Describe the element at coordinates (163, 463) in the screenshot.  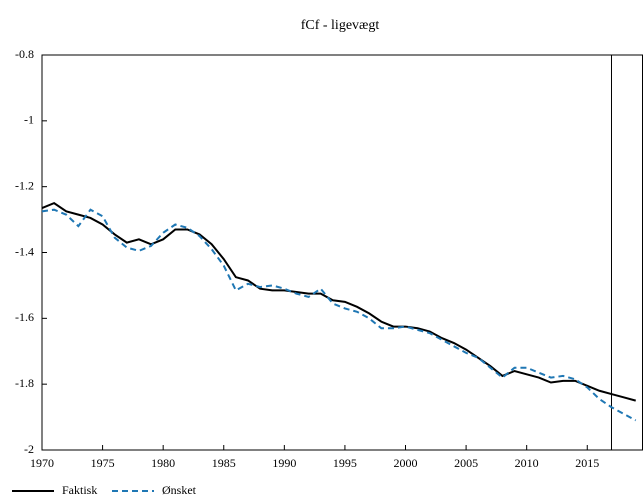
I see `x-tick-label: 1980` at that location.